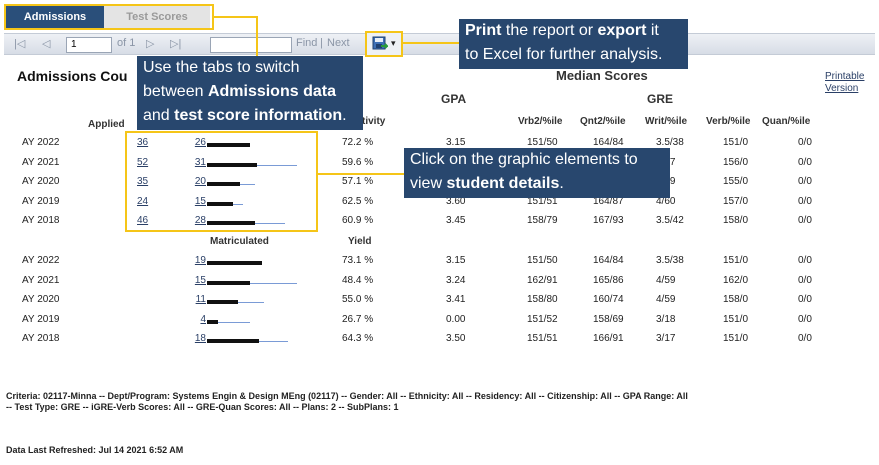  I want to click on writing-score: 3/18, so click(666, 319).